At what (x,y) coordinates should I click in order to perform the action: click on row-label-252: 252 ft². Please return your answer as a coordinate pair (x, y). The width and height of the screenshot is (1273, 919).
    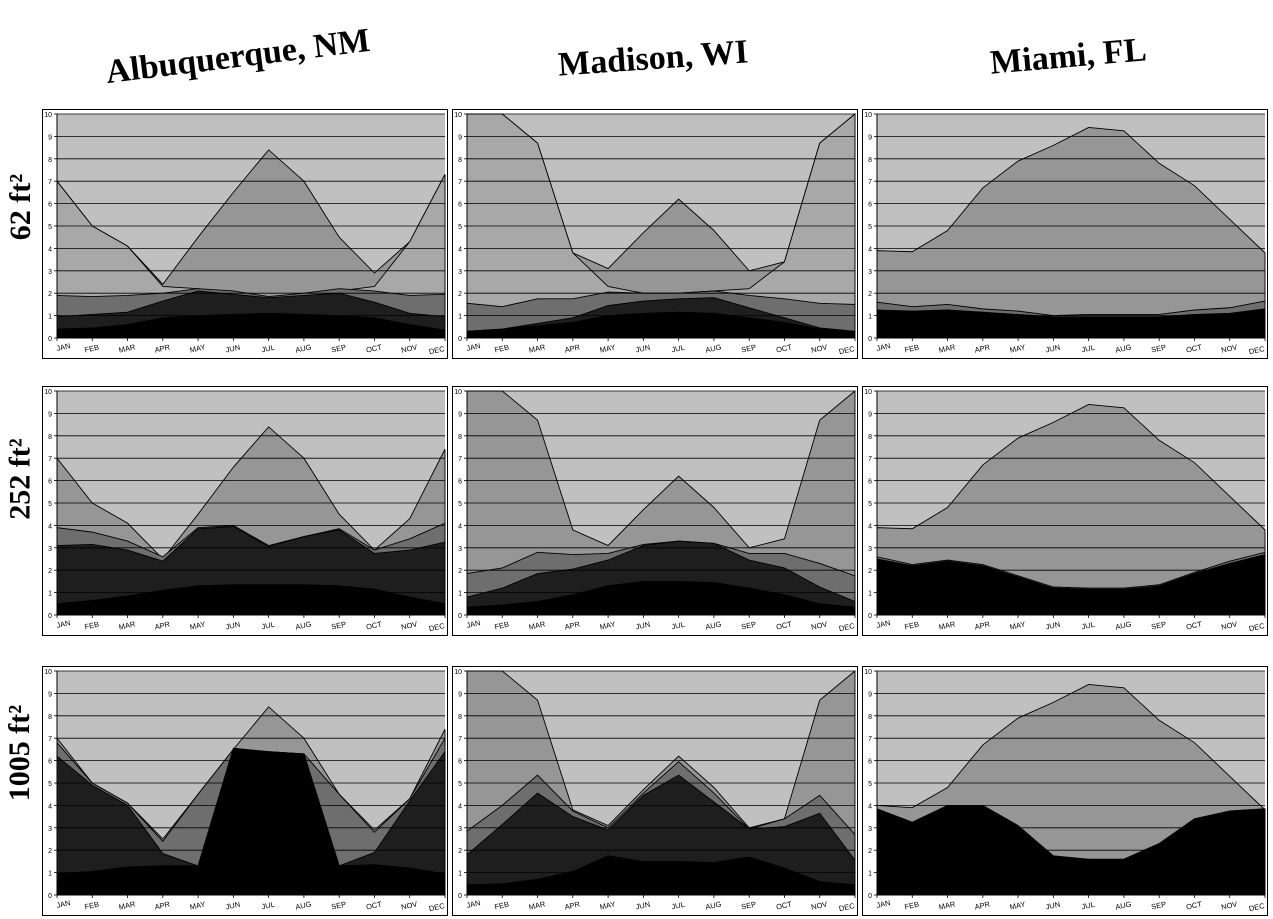
    Looking at the image, I should click on (20, 479).